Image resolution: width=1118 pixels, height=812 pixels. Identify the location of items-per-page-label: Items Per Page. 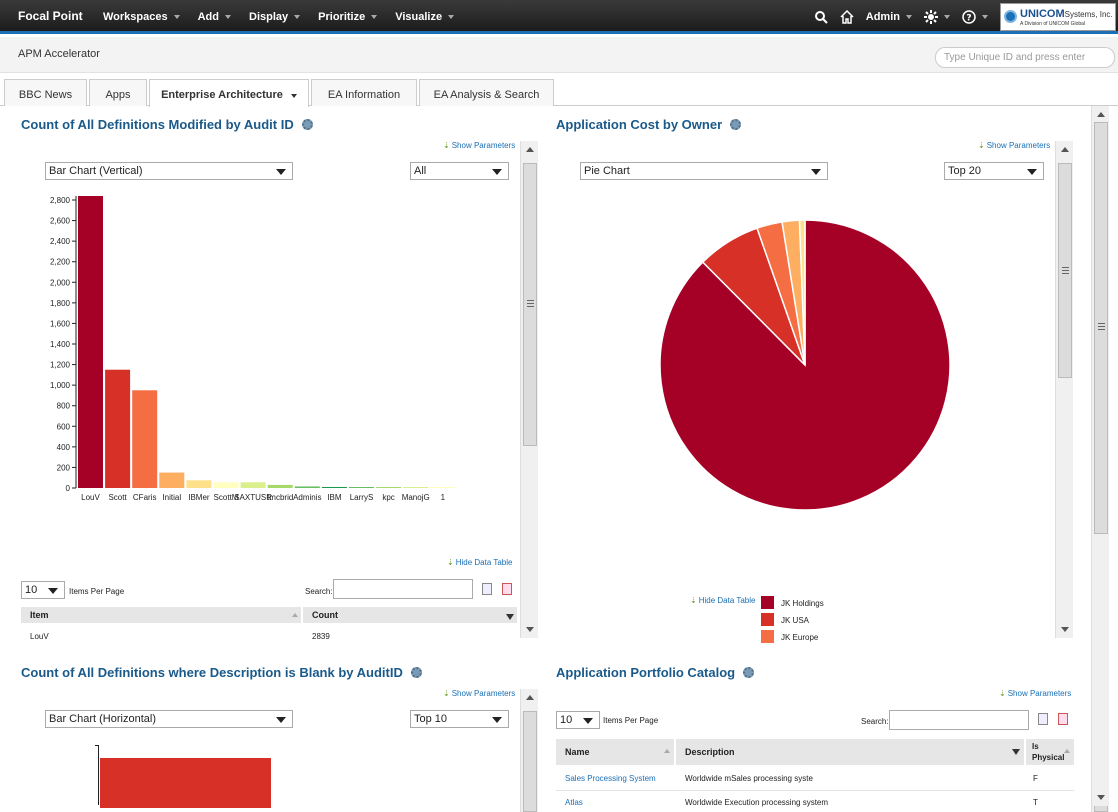
(631, 720).